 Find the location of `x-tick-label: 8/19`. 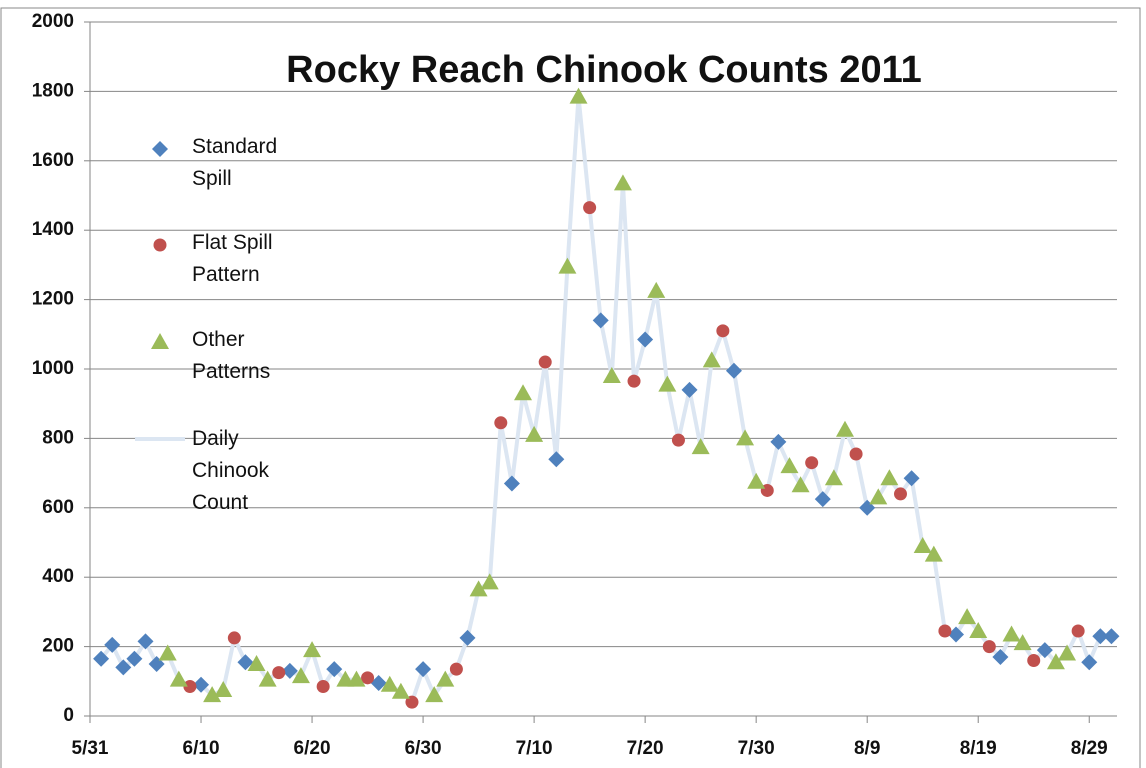

x-tick-label: 8/19 is located at coordinates (978, 748).